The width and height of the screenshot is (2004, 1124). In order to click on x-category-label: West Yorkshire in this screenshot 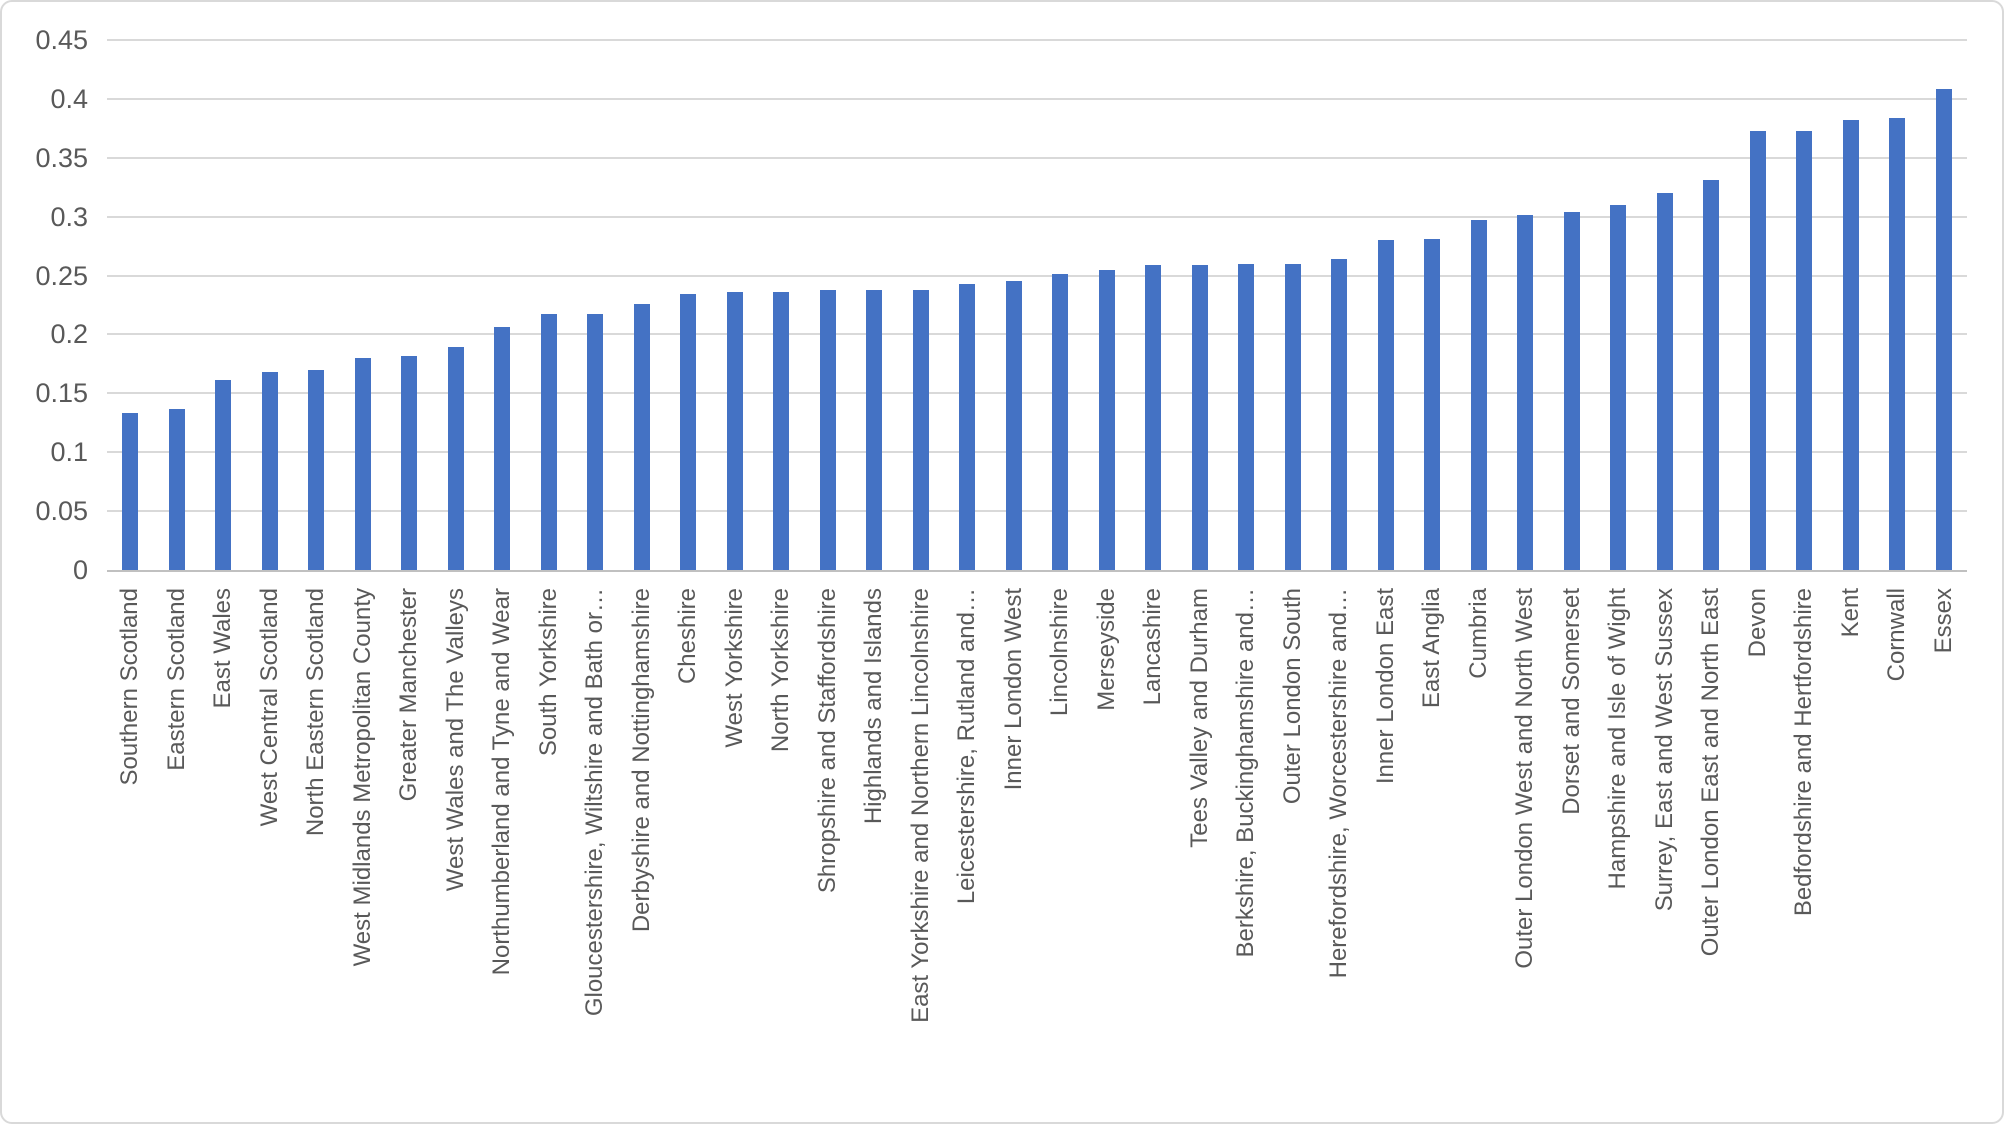, I will do `click(734, 668)`.